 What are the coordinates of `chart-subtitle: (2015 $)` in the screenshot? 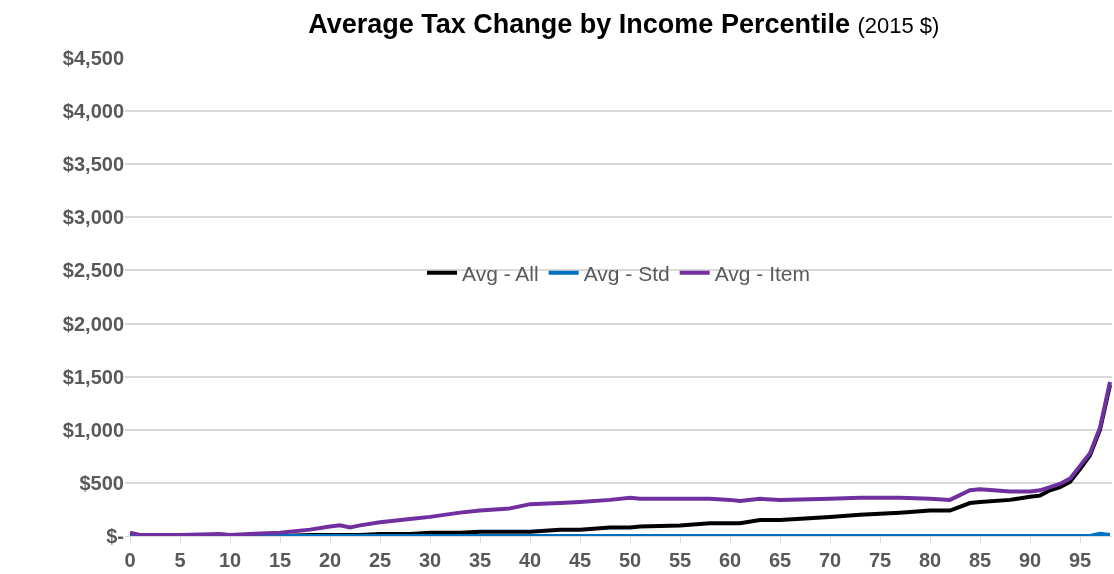 It's located at (898, 26).